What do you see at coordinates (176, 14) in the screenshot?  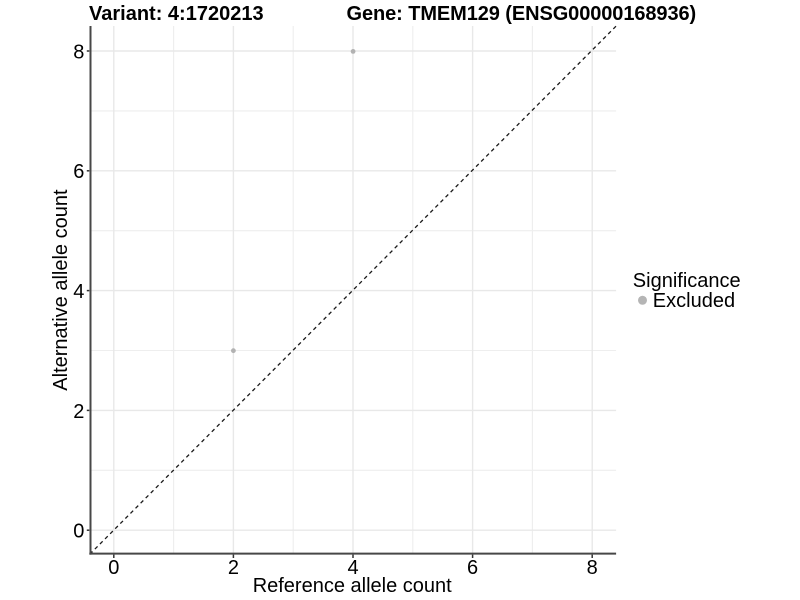 I see `svg-text: Variant: 4:1720213` at bounding box center [176, 14].